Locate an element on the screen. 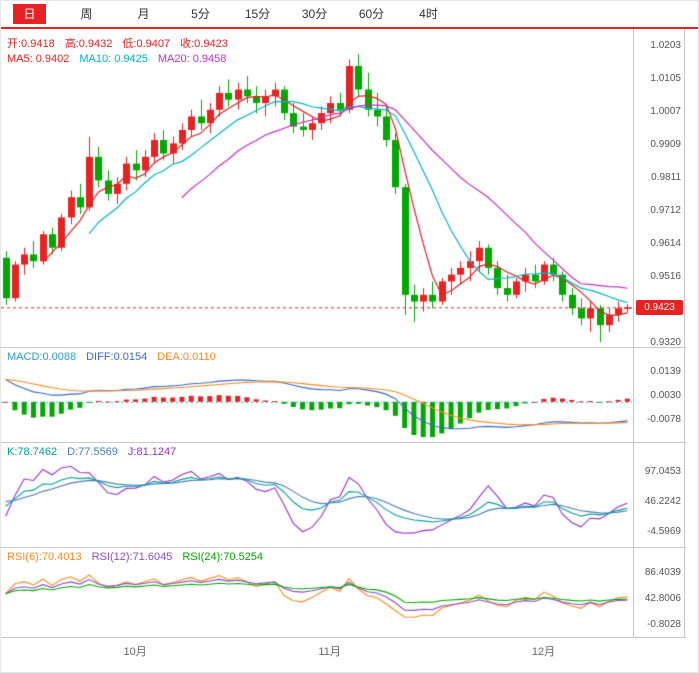 This screenshot has width=699, height=673. ohlc-readout: 开:0.9418 高:0.9432 低:0.9407 收:0.9423 is located at coordinates (122, 43).